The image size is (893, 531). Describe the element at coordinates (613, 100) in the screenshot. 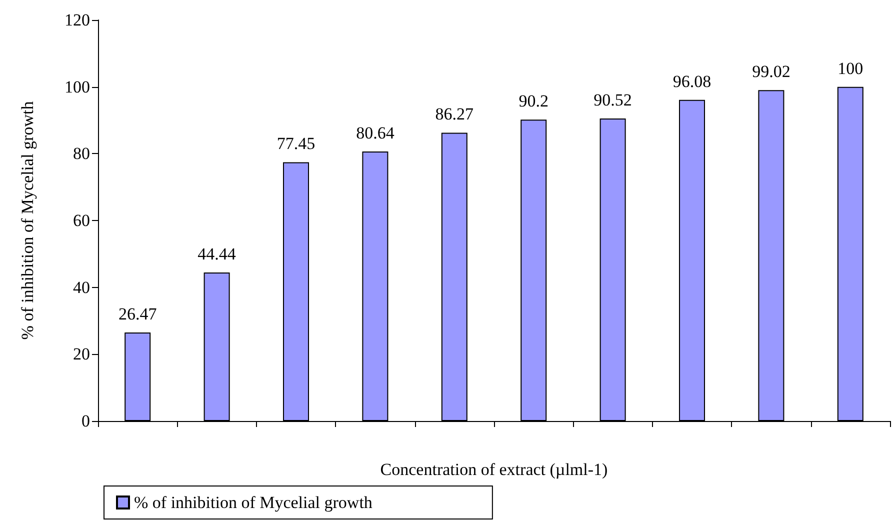

I see `data-label: 90.52` at that location.